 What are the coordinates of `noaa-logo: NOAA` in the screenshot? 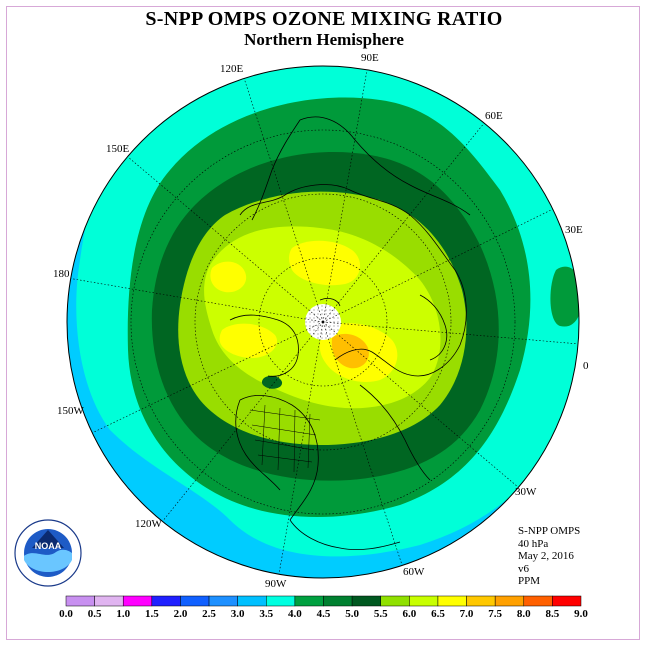 It's located at (48, 553).